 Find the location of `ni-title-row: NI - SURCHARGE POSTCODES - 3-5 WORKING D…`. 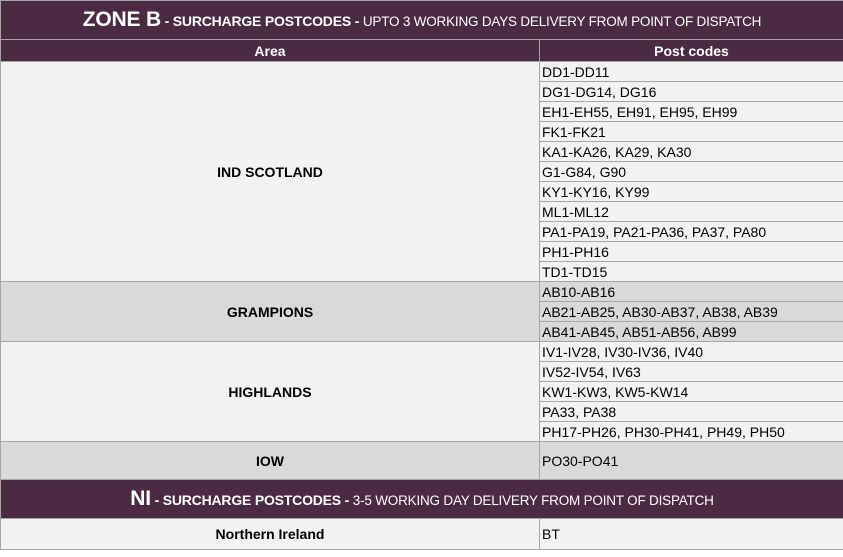

ni-title-row: NI - SURCHARGE POSTCODES - 3-5 WORKING D… is located at coordinates (421, 499).